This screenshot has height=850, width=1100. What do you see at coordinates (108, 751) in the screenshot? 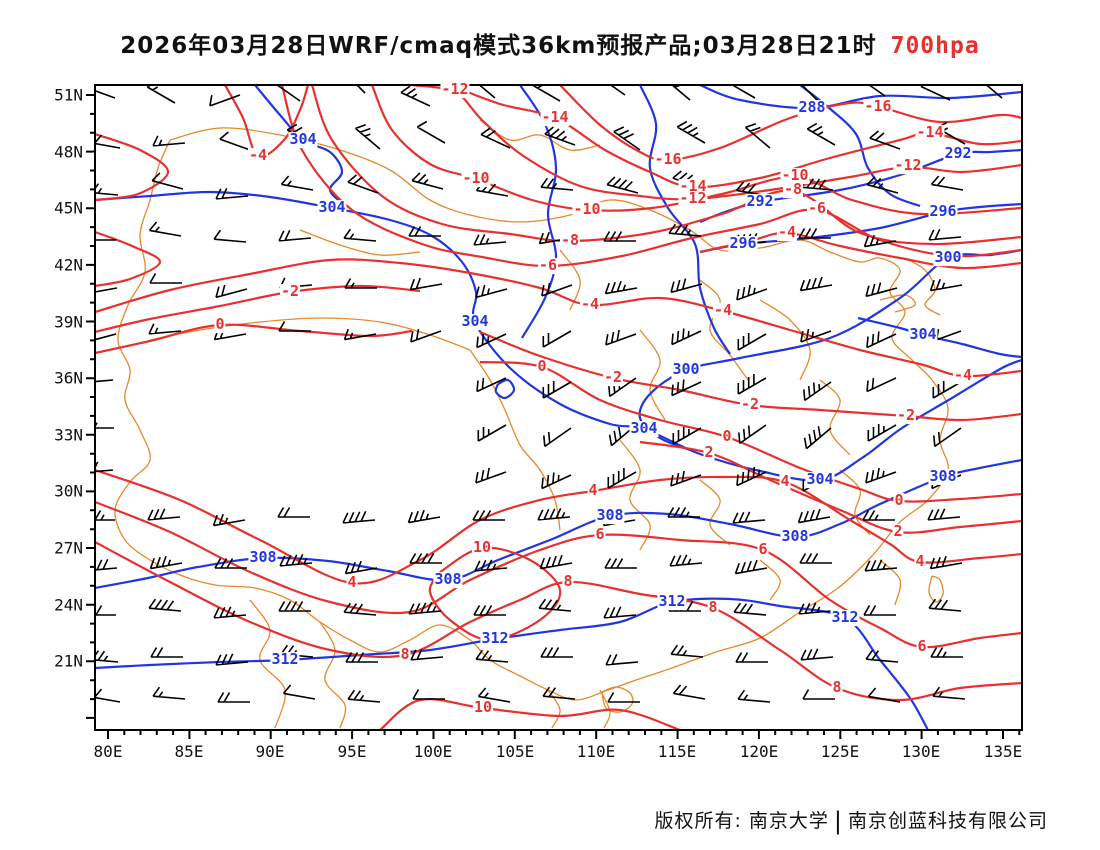
I see `lon-tick-label: 80E` at bounding box center [108, 751].